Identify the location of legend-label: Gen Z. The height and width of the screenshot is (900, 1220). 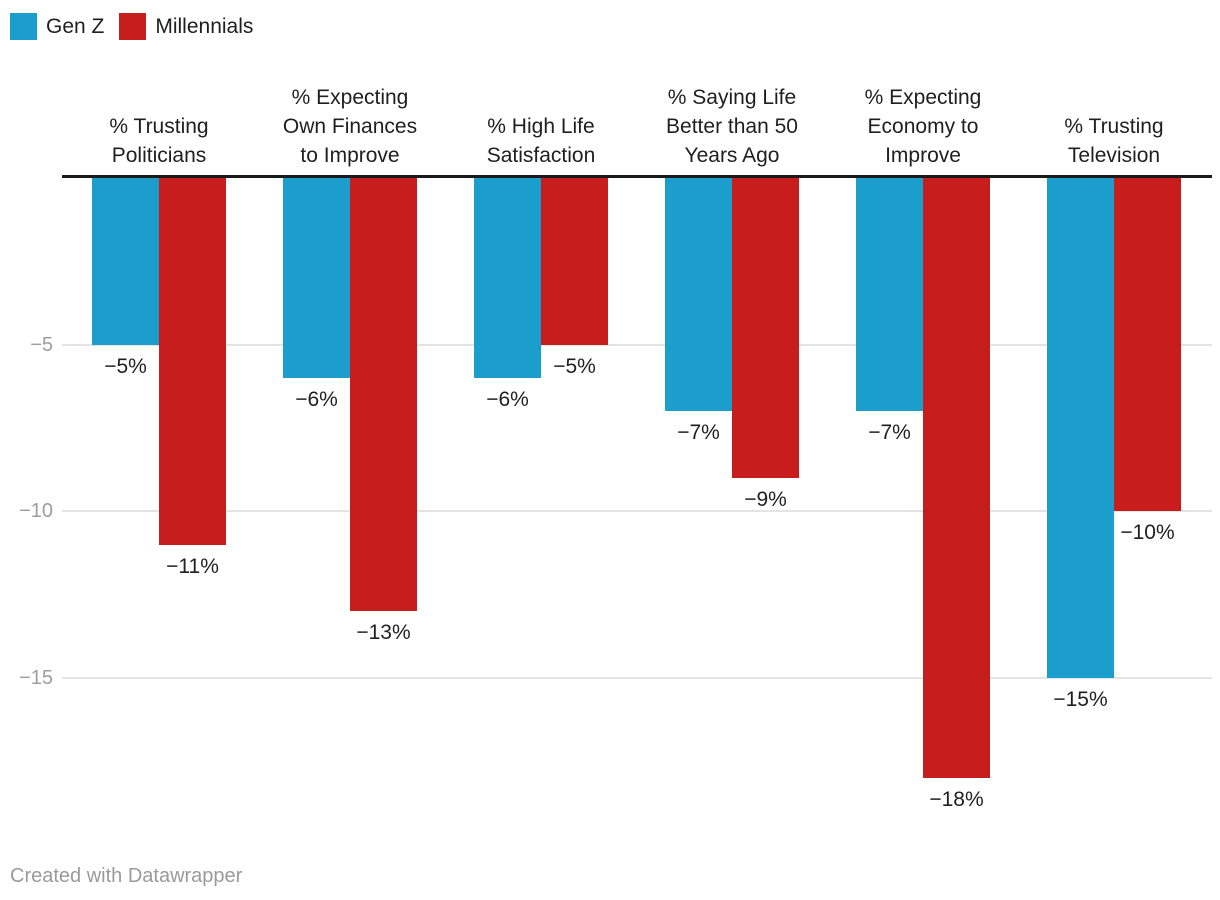
(75, 26).